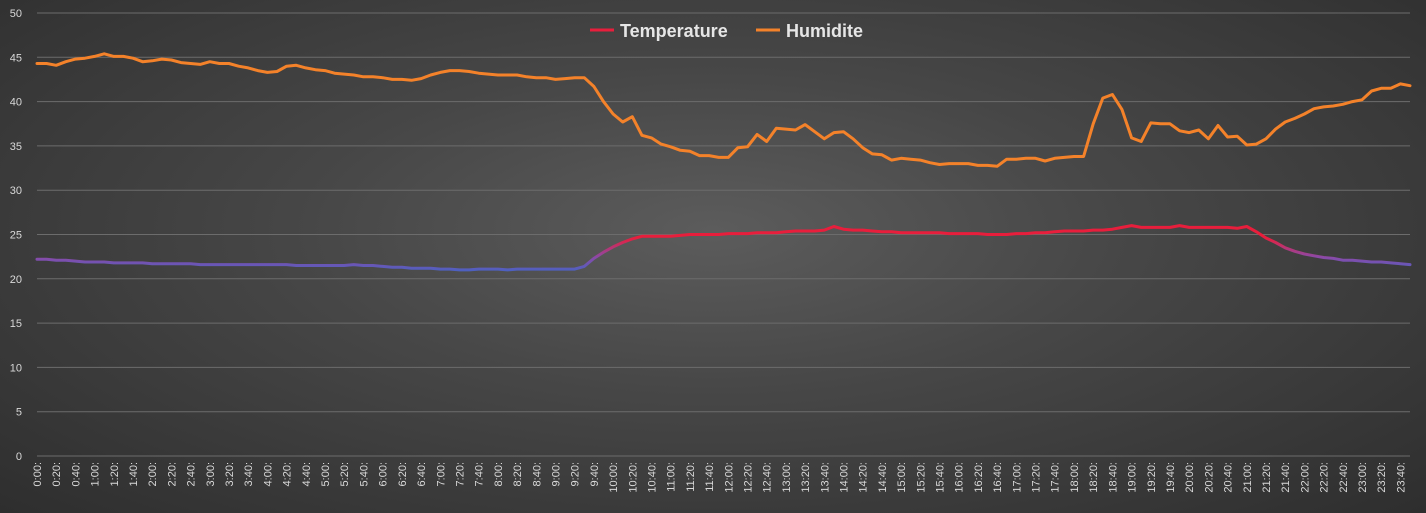  What do you see at coordinates (16, 191) in the screenshot?
I see `y-tick-label: 30` at bounding box center [16, 191].